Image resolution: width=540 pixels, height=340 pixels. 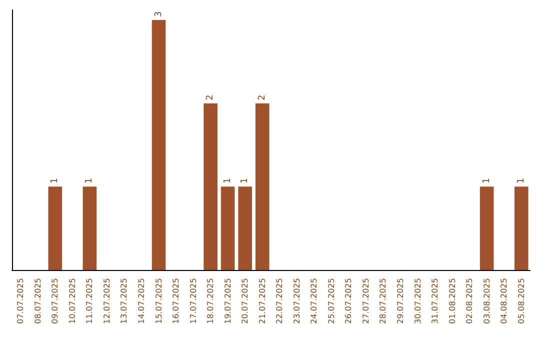 I want to click on x-tick-label: 08.07.2025, so click(x=37, y=301).